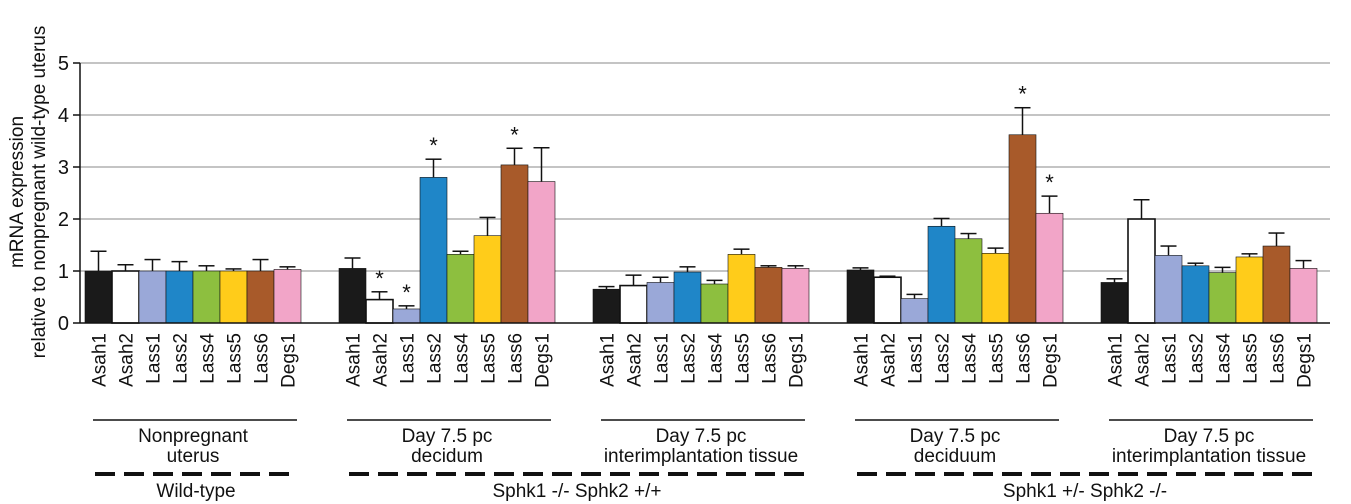  What do you see at coordinates (195, 491) in the screenshot?
I see `genotype-label: Wild-type` at bounding box center [195, 491].